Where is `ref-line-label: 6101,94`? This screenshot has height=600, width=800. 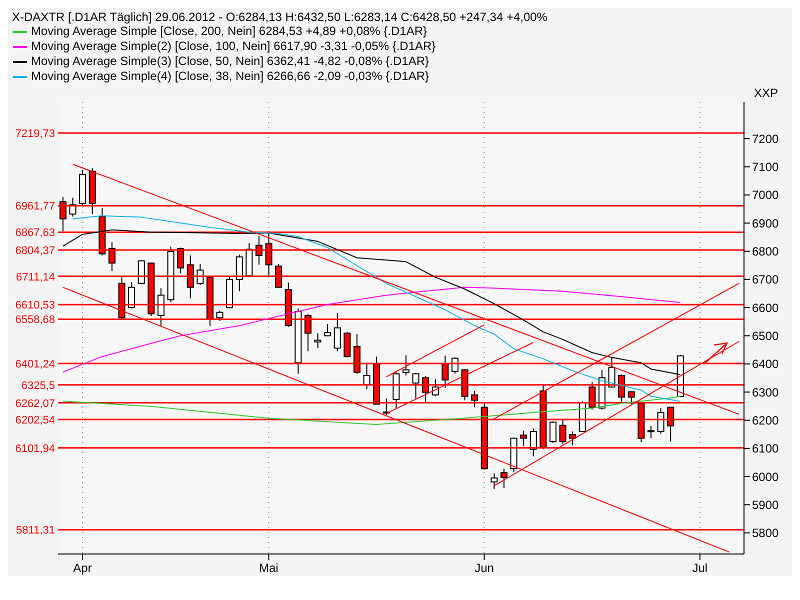
ref-line-label: 6101,94 is located at coordinates (35, 448).